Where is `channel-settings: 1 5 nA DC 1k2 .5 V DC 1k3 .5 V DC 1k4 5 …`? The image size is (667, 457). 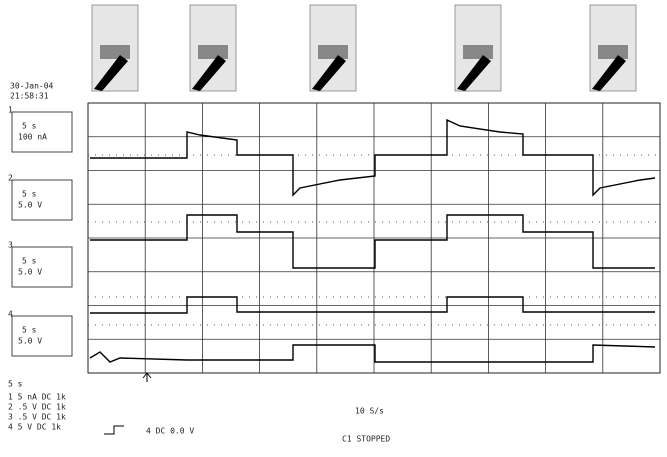
channel-settings: 1 5 nA DC 1k2 .5 V DC 1k3 .5 V DC 1k4 5 … is located at coordinates (37, 412).